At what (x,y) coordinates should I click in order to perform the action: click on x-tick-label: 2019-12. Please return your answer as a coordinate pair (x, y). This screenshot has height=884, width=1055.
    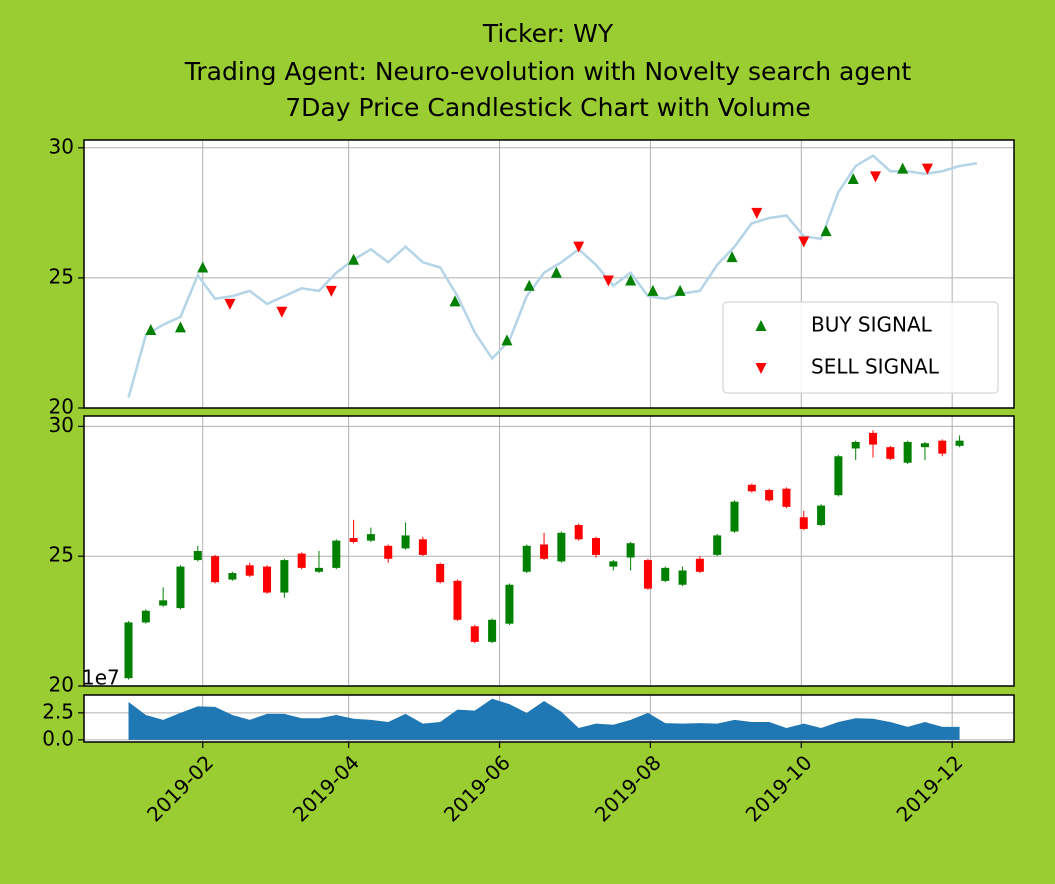
    Looking at the image, I should click on (930, 788).